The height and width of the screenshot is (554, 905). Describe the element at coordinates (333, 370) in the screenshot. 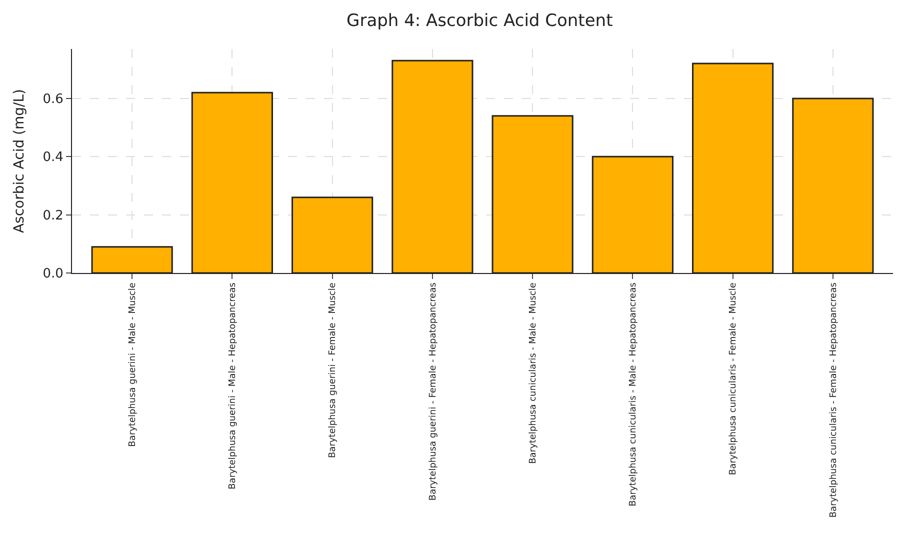

I see `x-tick-label: Barytelphusa guerini - Female - Muscle` at that location.